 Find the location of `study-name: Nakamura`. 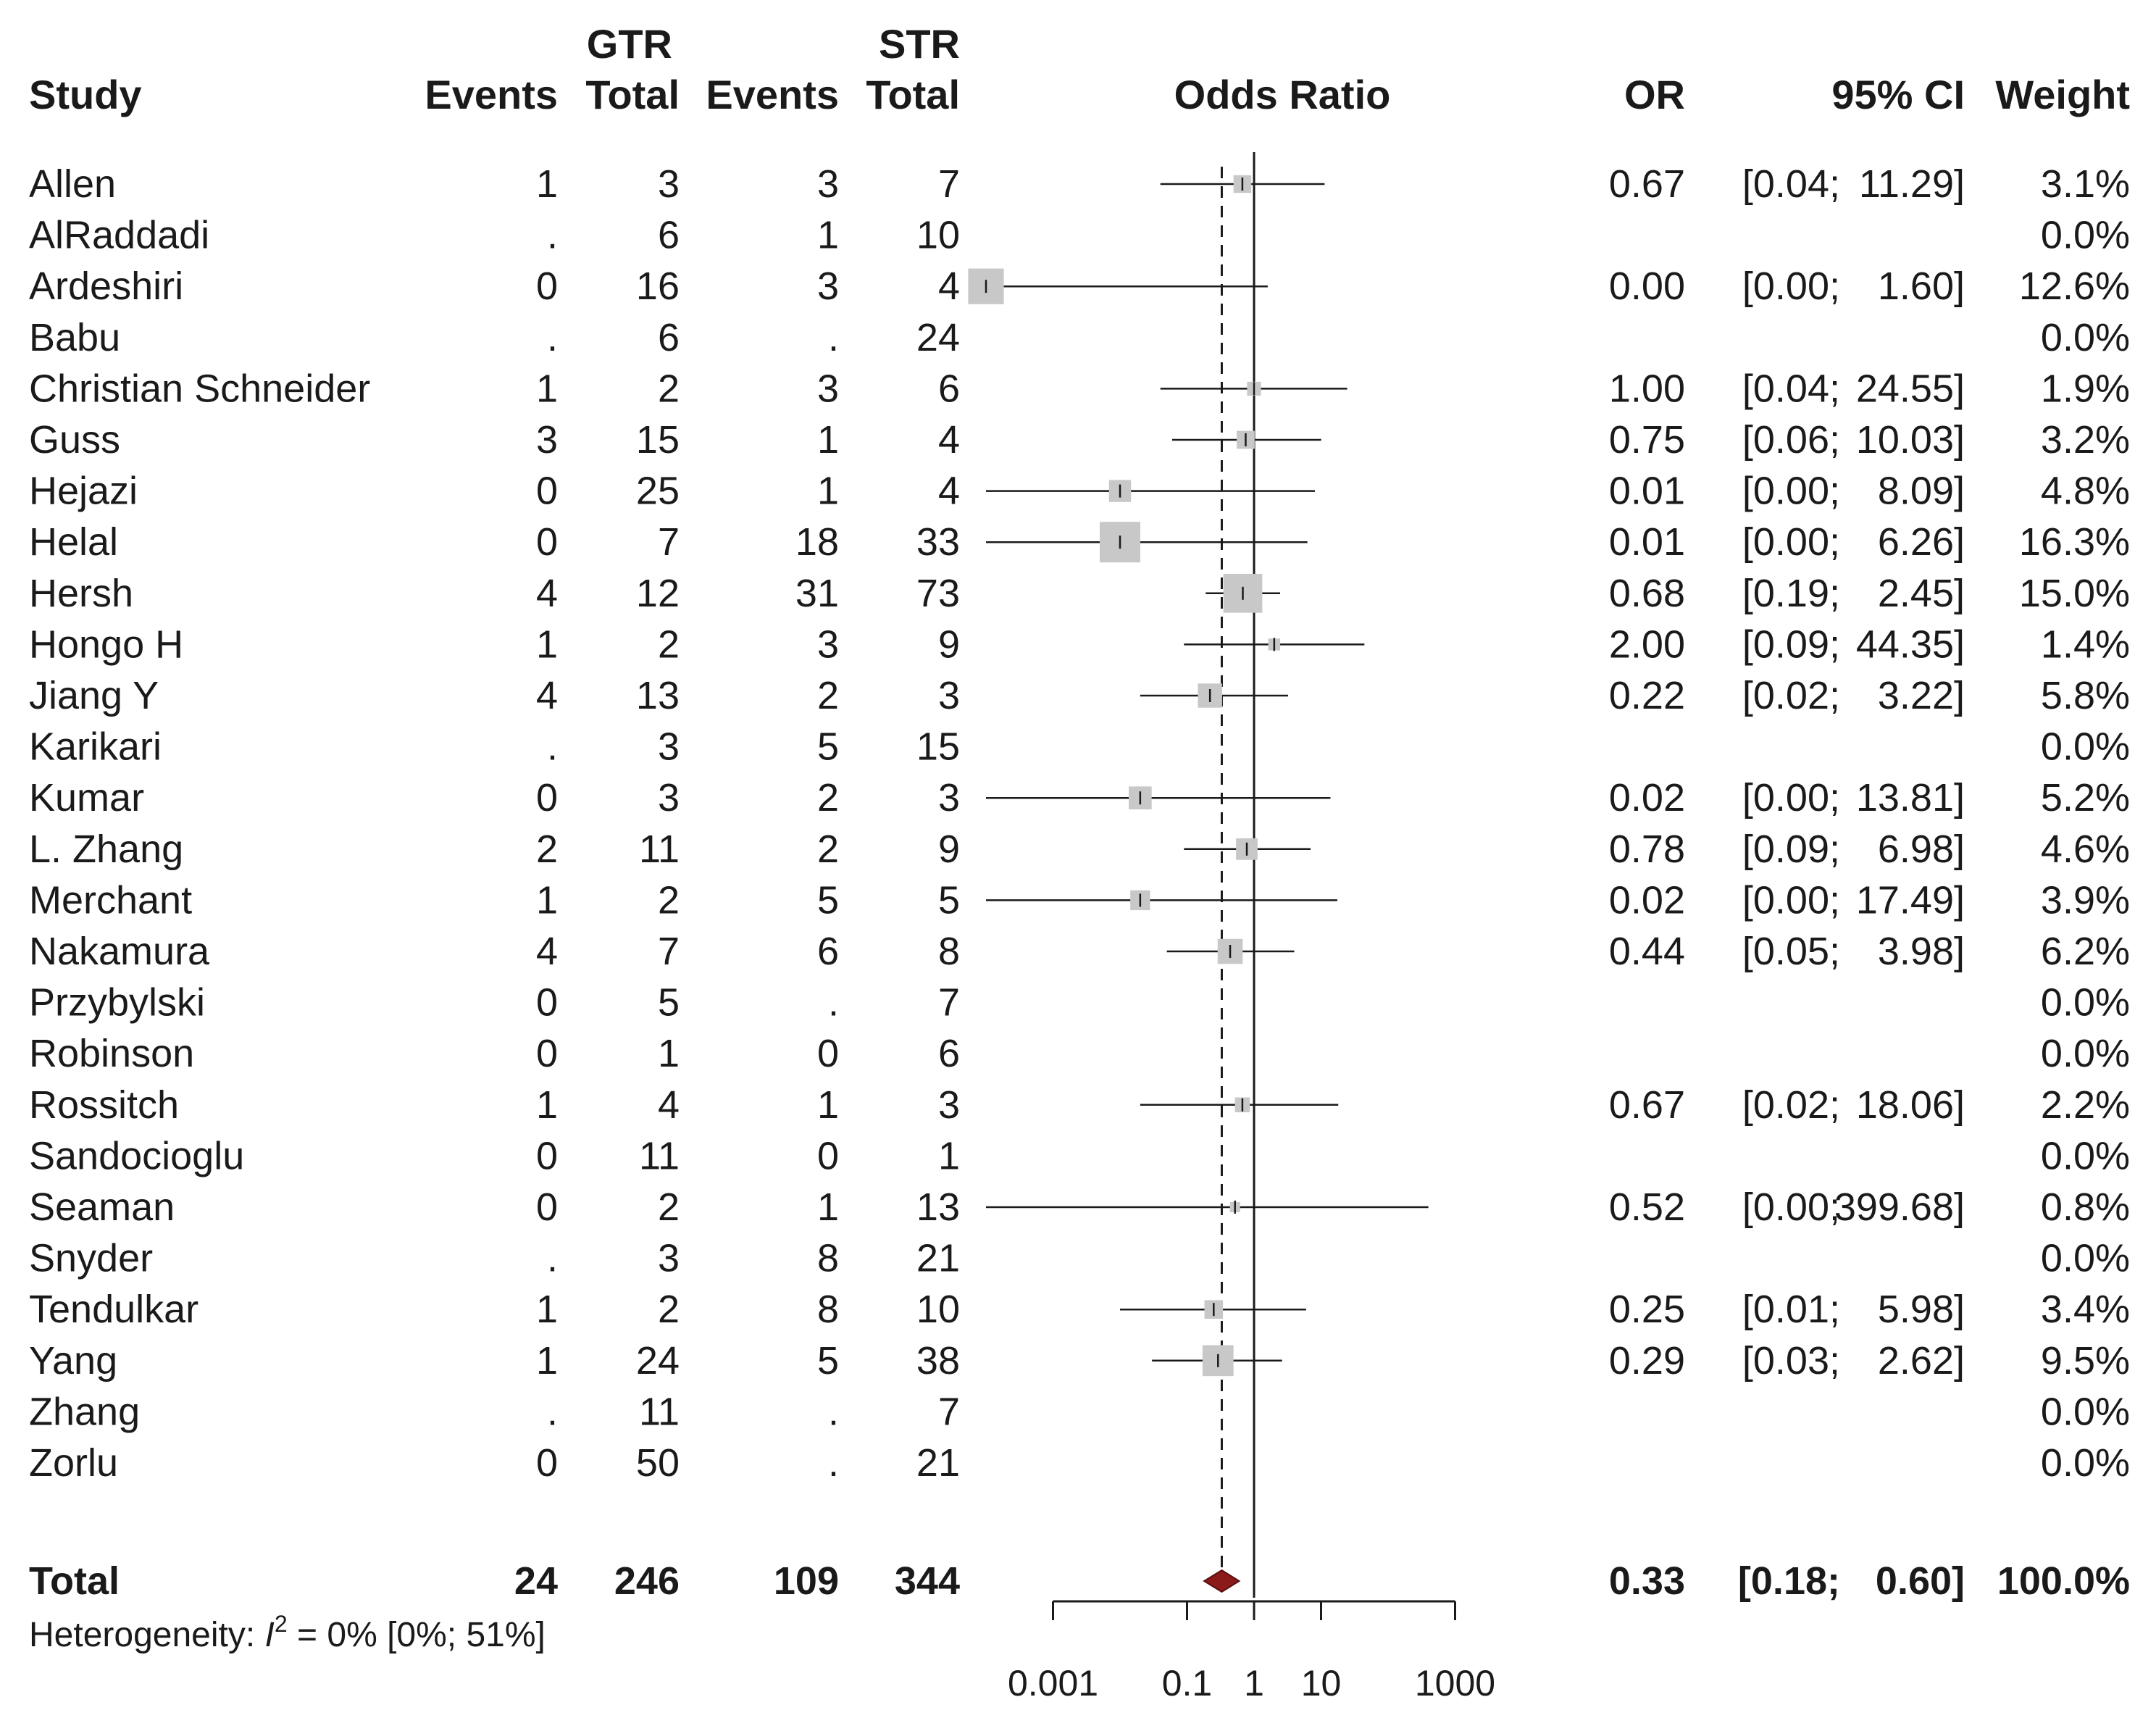

study-name: Nakamura is located at coordinates (120, 952).